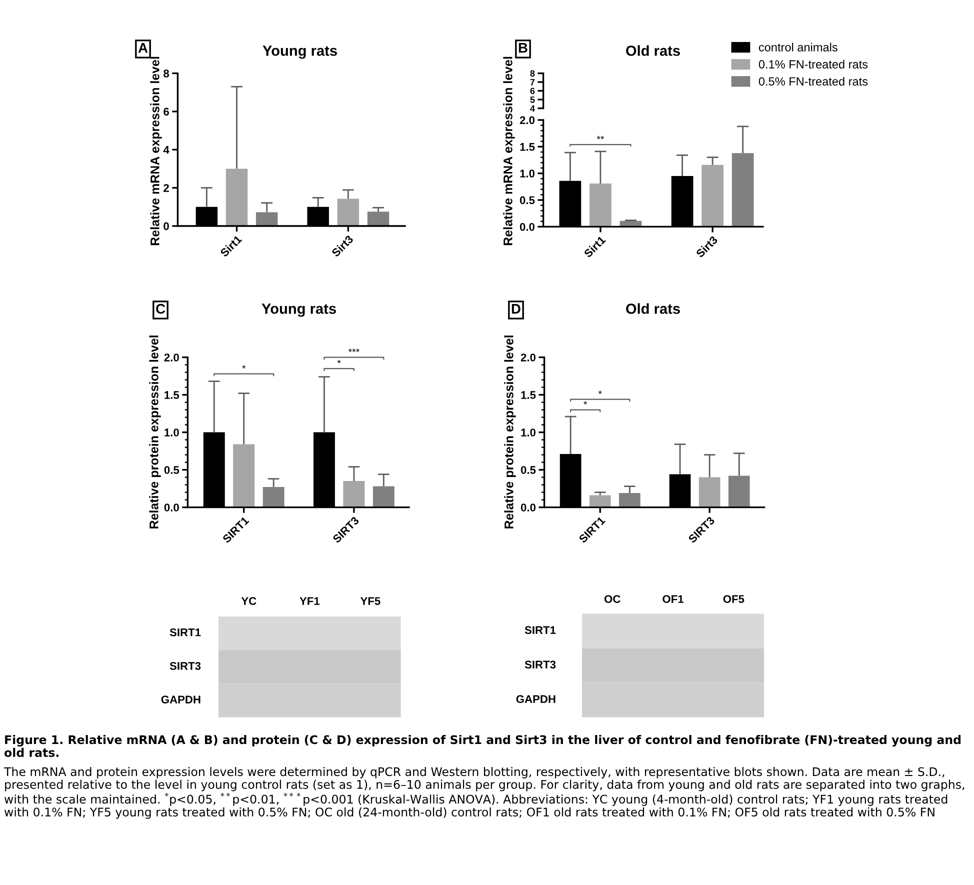 This screenshot has width=974, height=885. Describe the element at coordinates (733, 599) in the screenshot. I see `category-label: OF5` at that location.